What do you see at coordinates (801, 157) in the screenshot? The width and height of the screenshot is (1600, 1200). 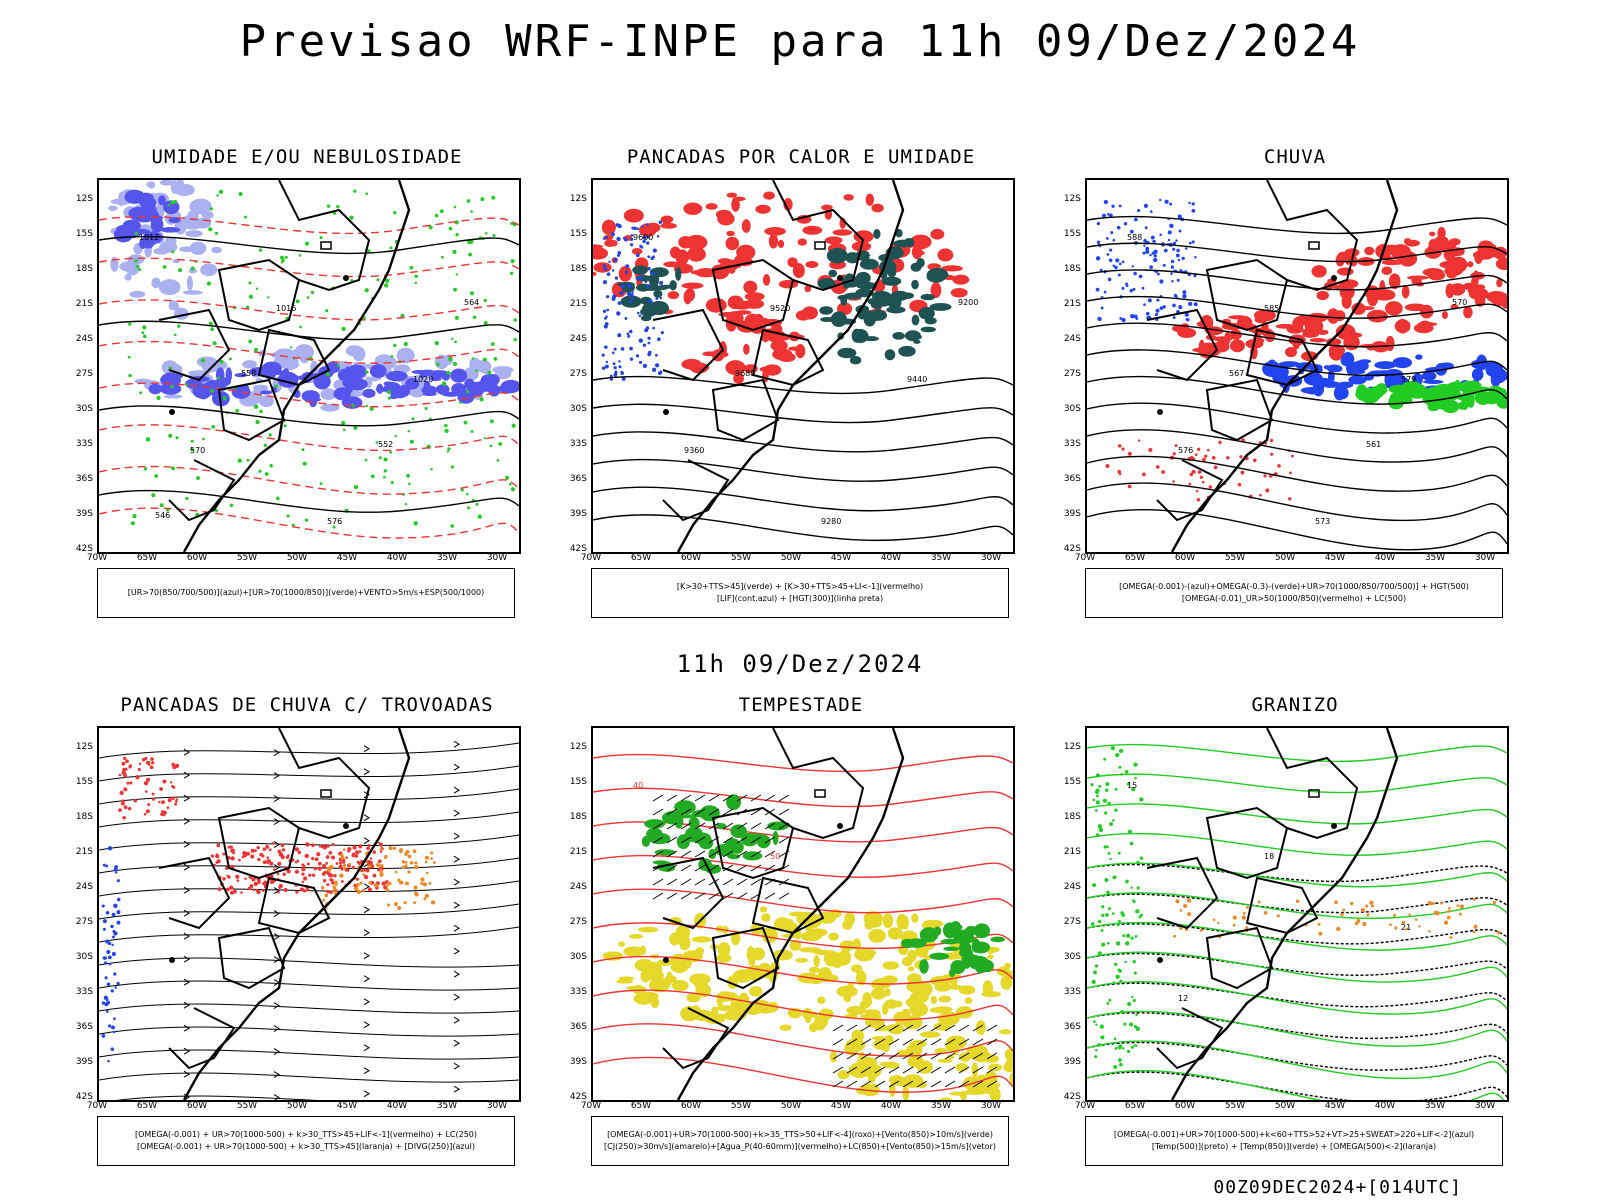 I see `panel-title: PANCADAS POR CALOR E UMIDADE` at bounding box center [801, 157].